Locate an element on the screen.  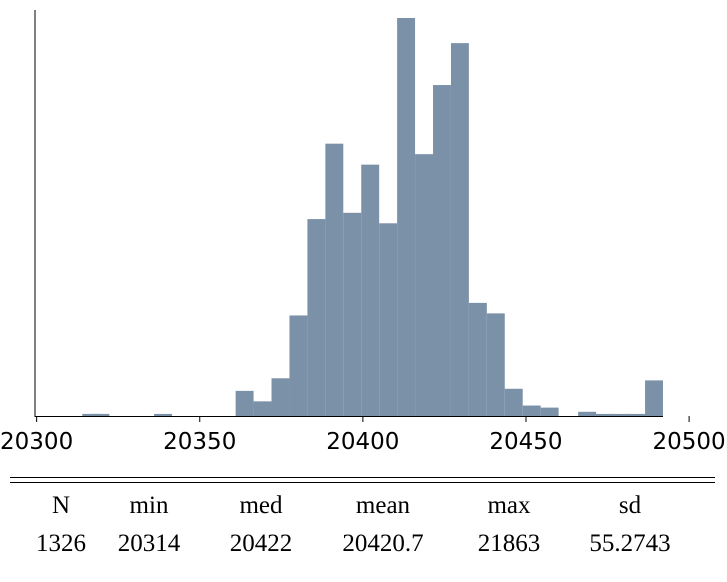
x-tick-label: 20450 is located at coordinates (525, 442).